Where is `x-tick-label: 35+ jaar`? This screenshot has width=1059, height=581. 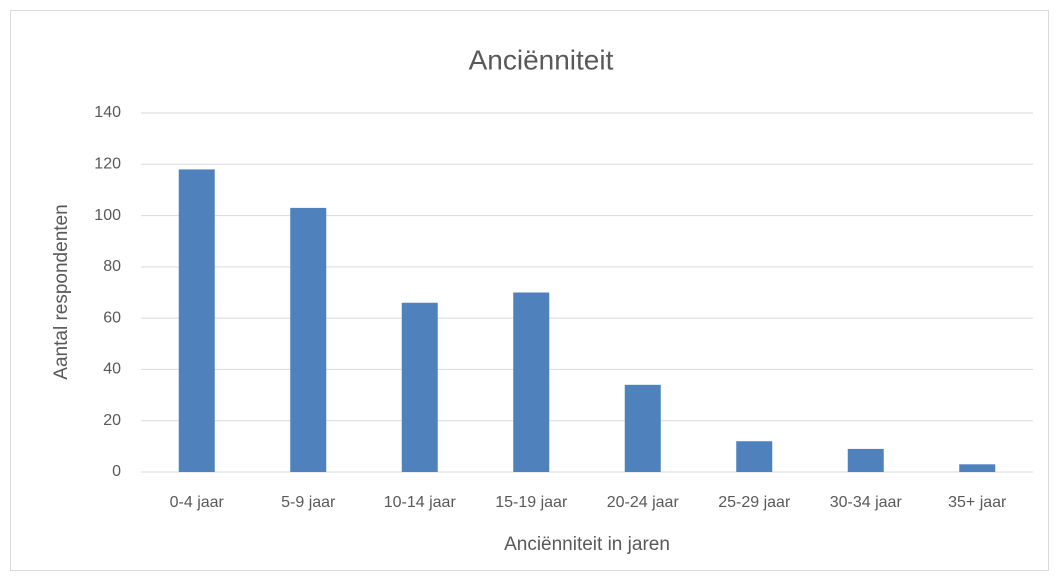 x-tick-label: 35+ jaar is located at coordinates (977, 502).